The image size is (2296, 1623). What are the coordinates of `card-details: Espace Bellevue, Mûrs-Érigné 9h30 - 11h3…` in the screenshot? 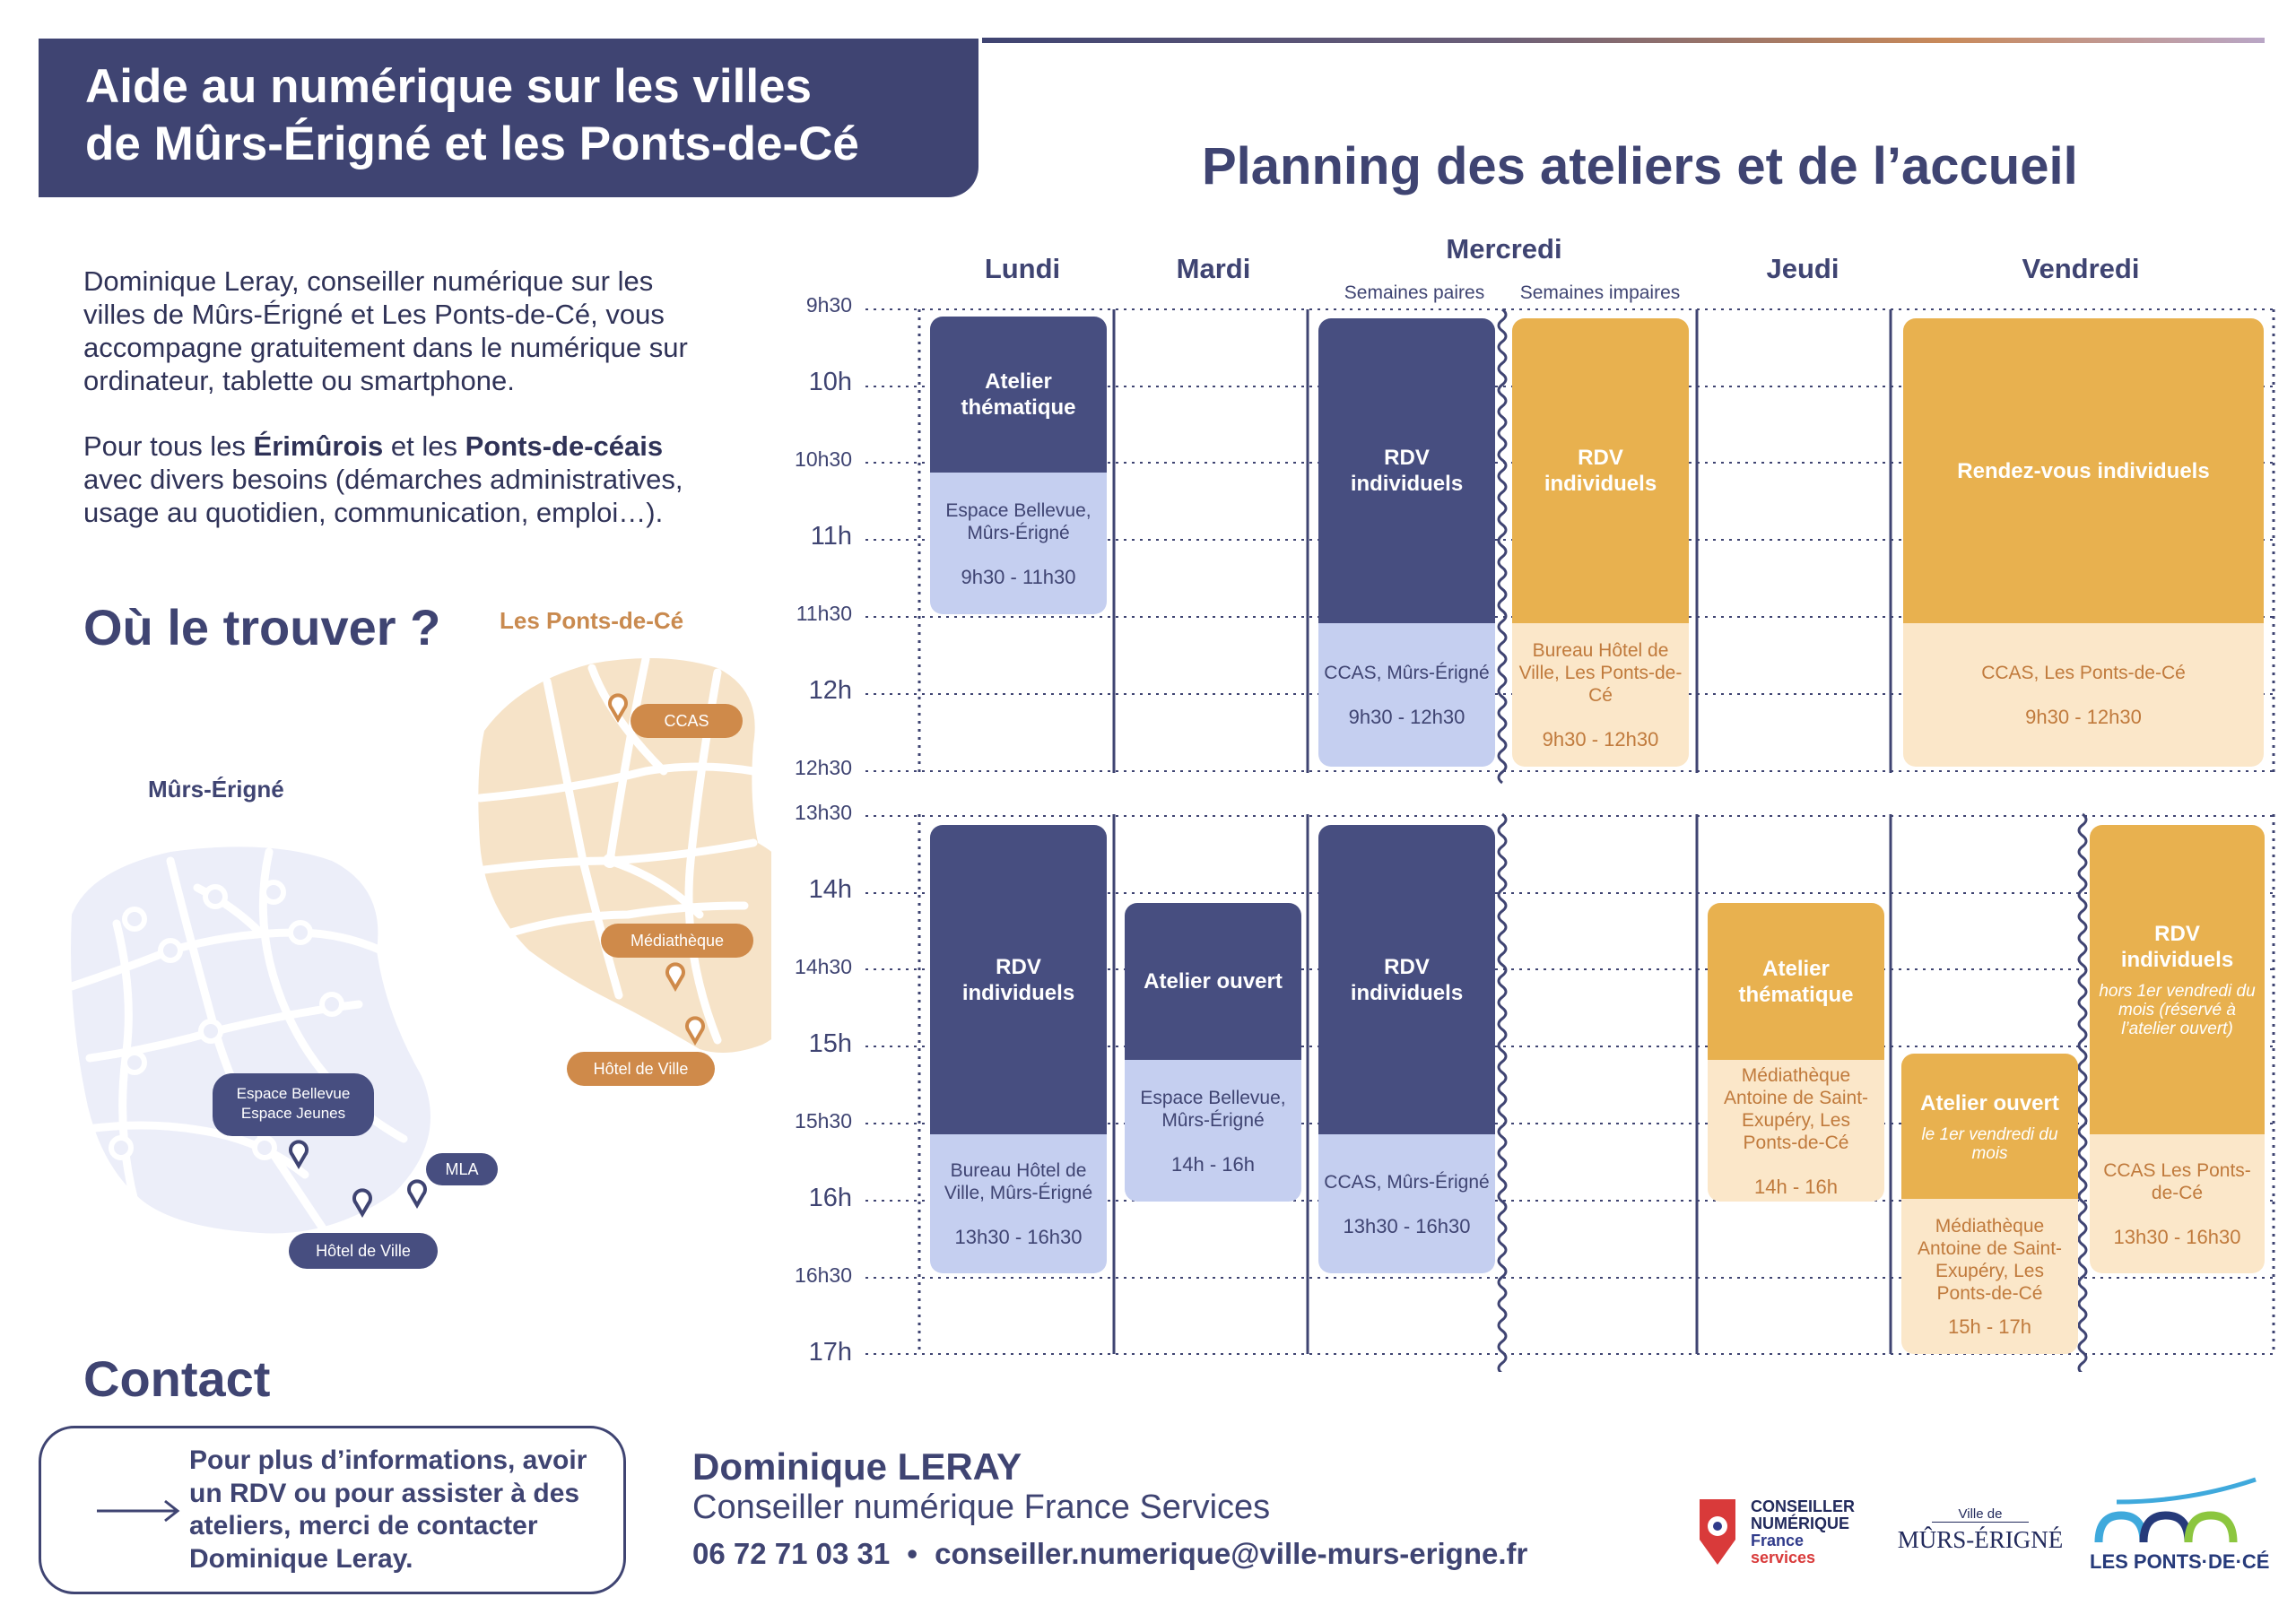 It's located at (1018, 543).